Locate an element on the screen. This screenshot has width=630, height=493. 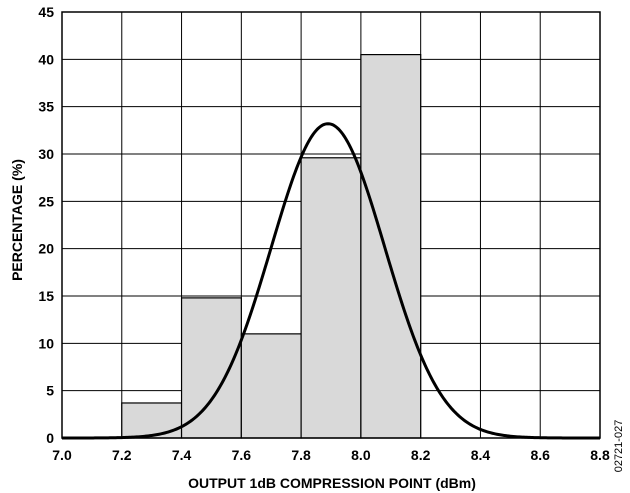
x-tick-label: 7.6 is located at coordinates (242, 455).